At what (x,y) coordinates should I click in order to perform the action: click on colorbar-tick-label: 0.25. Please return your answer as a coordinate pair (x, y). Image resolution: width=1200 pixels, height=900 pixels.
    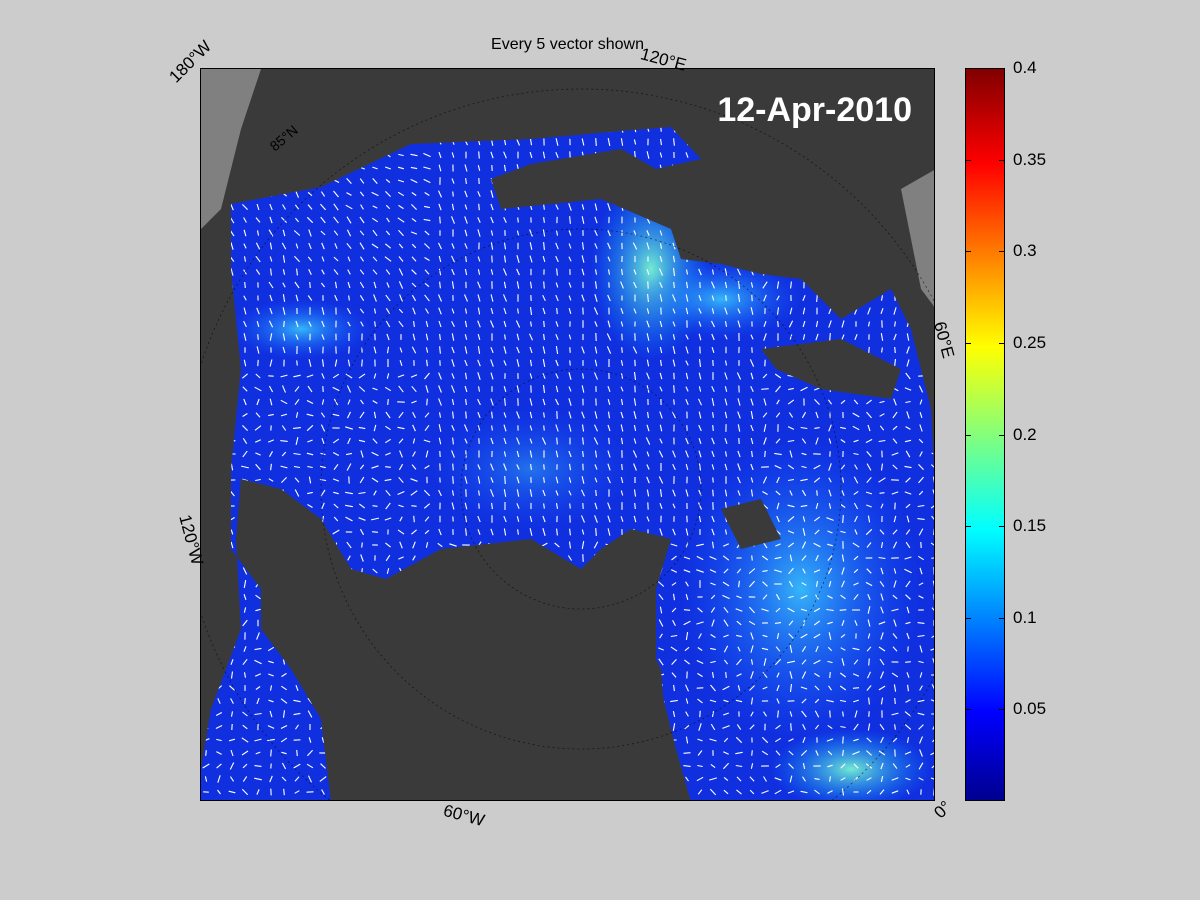
    Looking at the image, I should click on (1030, 342).